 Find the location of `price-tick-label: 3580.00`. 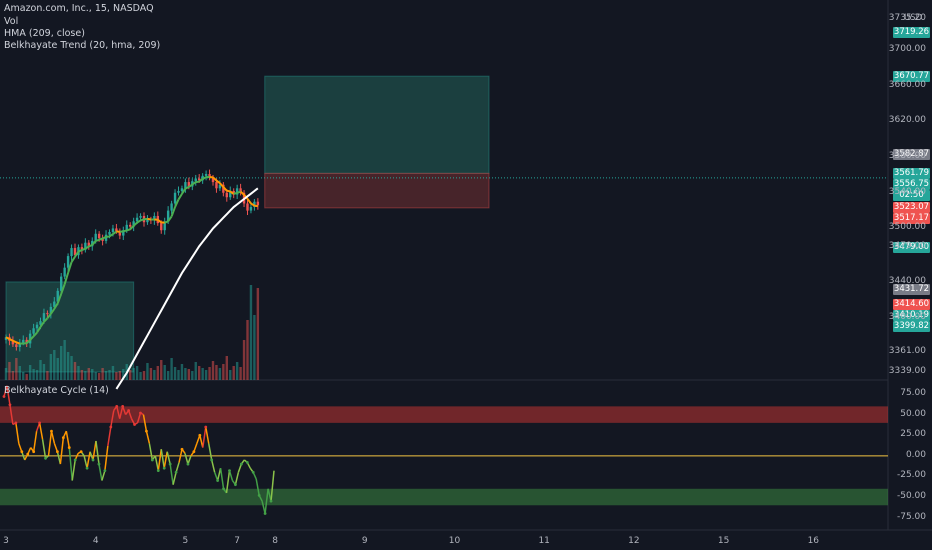

price-tick-label: 3580.00 is located at coordinates (907, 156).